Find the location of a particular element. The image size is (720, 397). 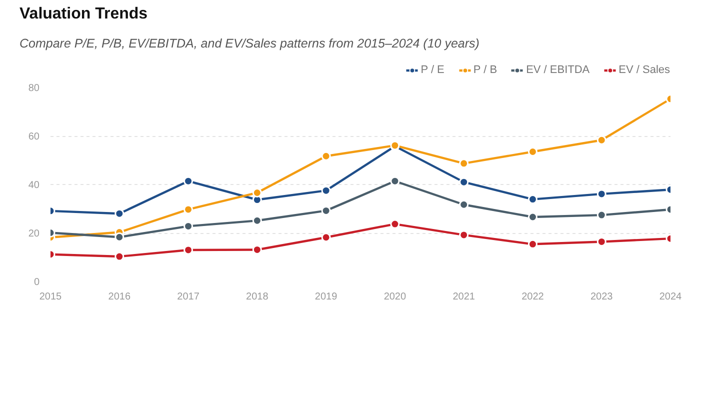

x-tick-label: 2023 is located at coordinates (602, 297).